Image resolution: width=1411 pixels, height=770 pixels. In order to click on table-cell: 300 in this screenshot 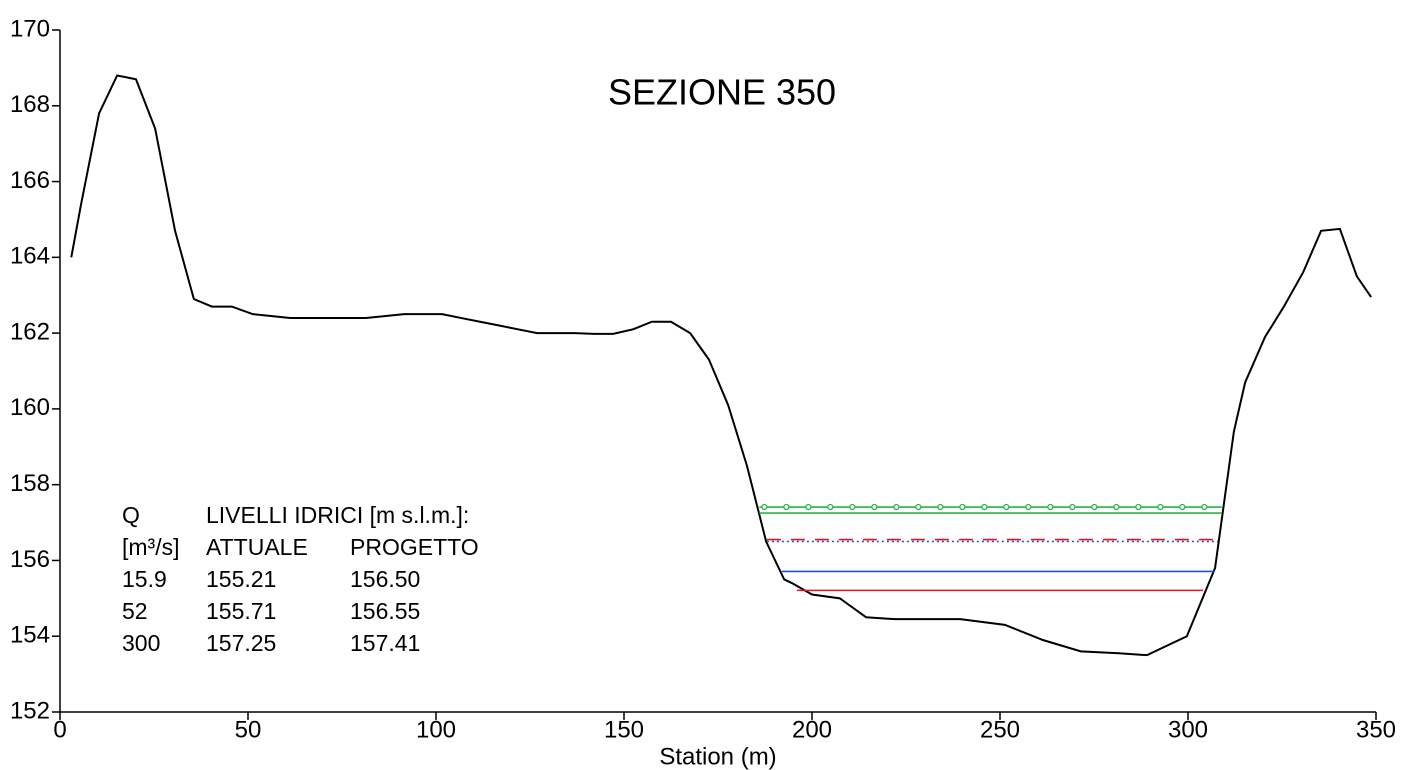, I will do `click(141, 643)`.